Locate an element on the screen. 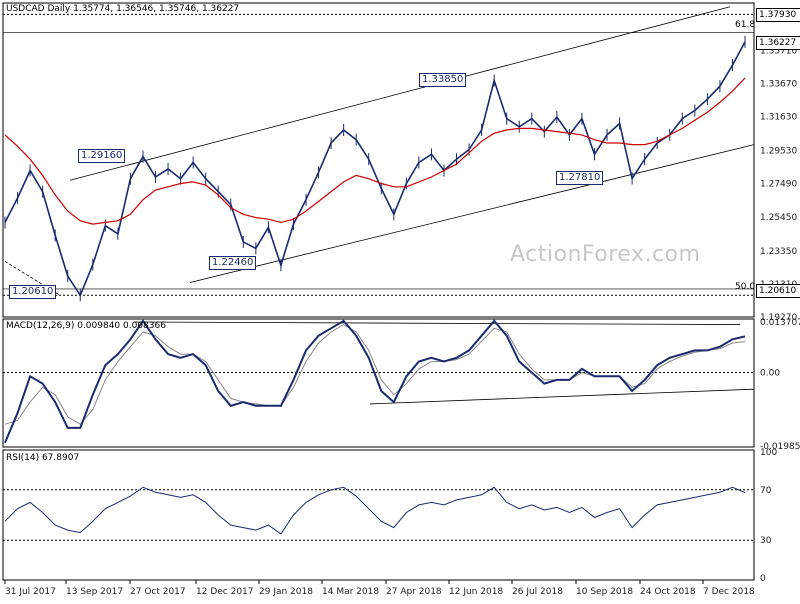 The width and height of the screenshot is (800, 604). macd-resistance-line is located at coordinates (437, 323).